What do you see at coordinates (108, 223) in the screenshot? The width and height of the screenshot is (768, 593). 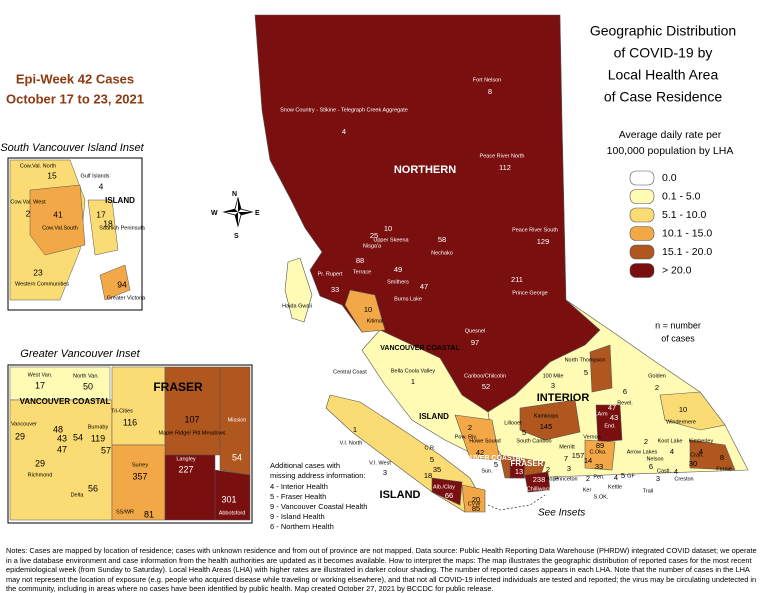 I see `lha-cases: 18` at bounding box center [108, 223].